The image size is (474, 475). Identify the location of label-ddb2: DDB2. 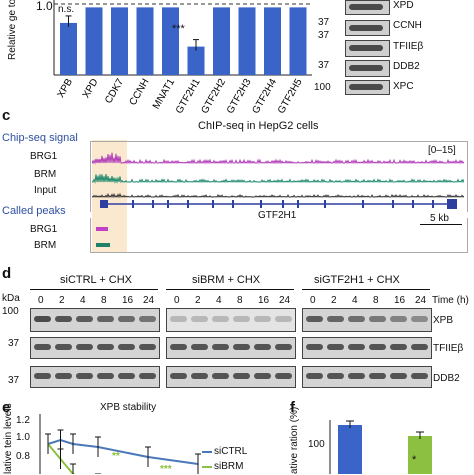
(406, 66).